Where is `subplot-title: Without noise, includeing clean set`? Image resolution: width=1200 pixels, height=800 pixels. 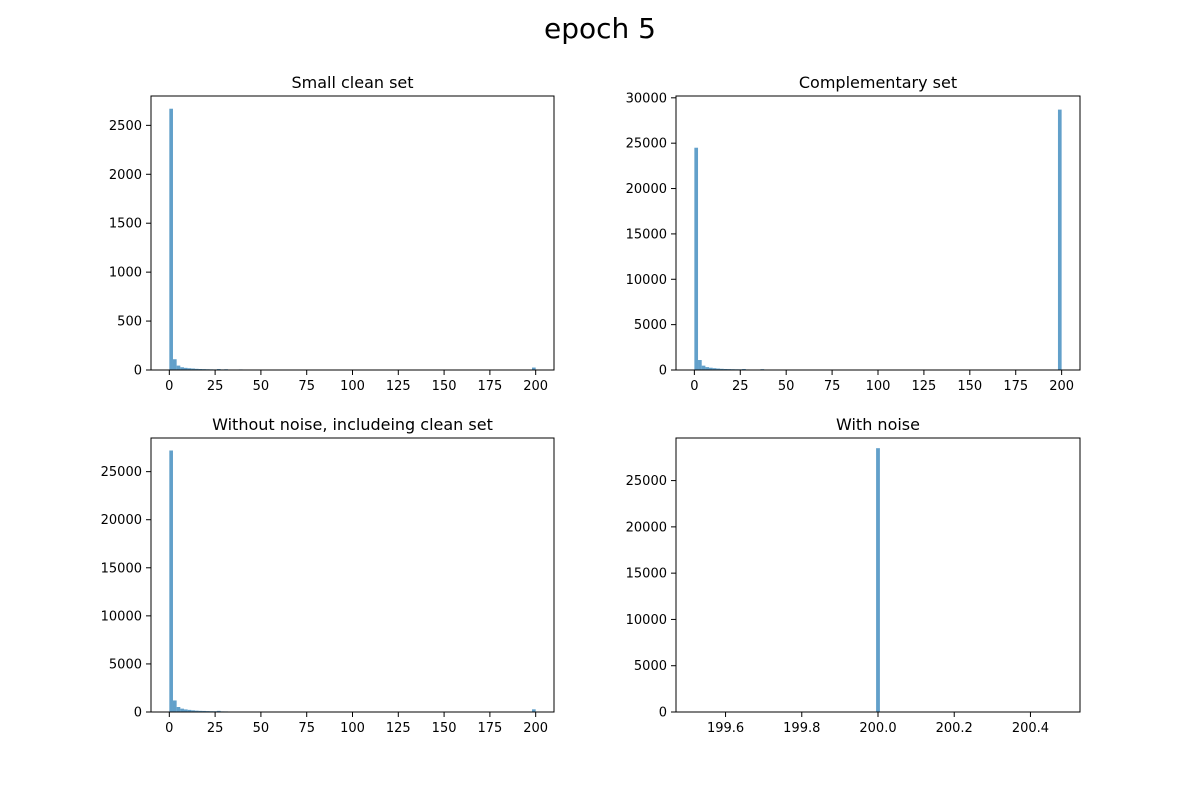 subplot-title: Without noise, includeing clean set is located at coordinates (352, 424).